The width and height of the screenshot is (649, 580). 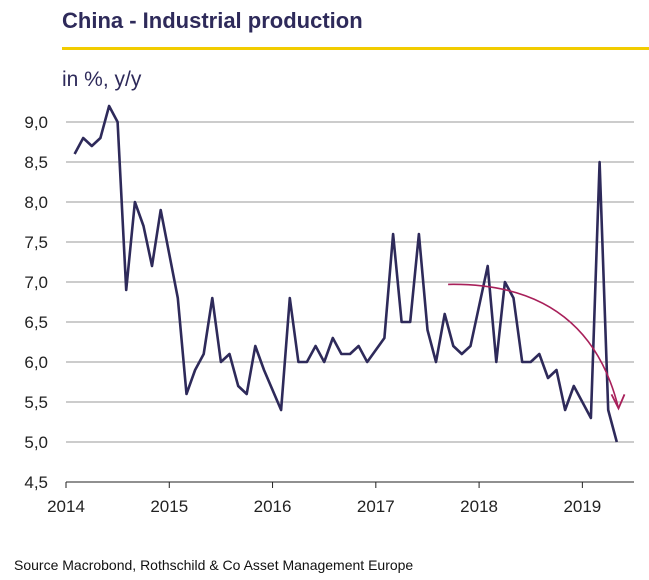 What do you see at coordinates (340, 498) in the screenshot?
I see `x-tick-labels: 2014 2015 2016 2017 2018 2019` at bounding box center [340, 498].